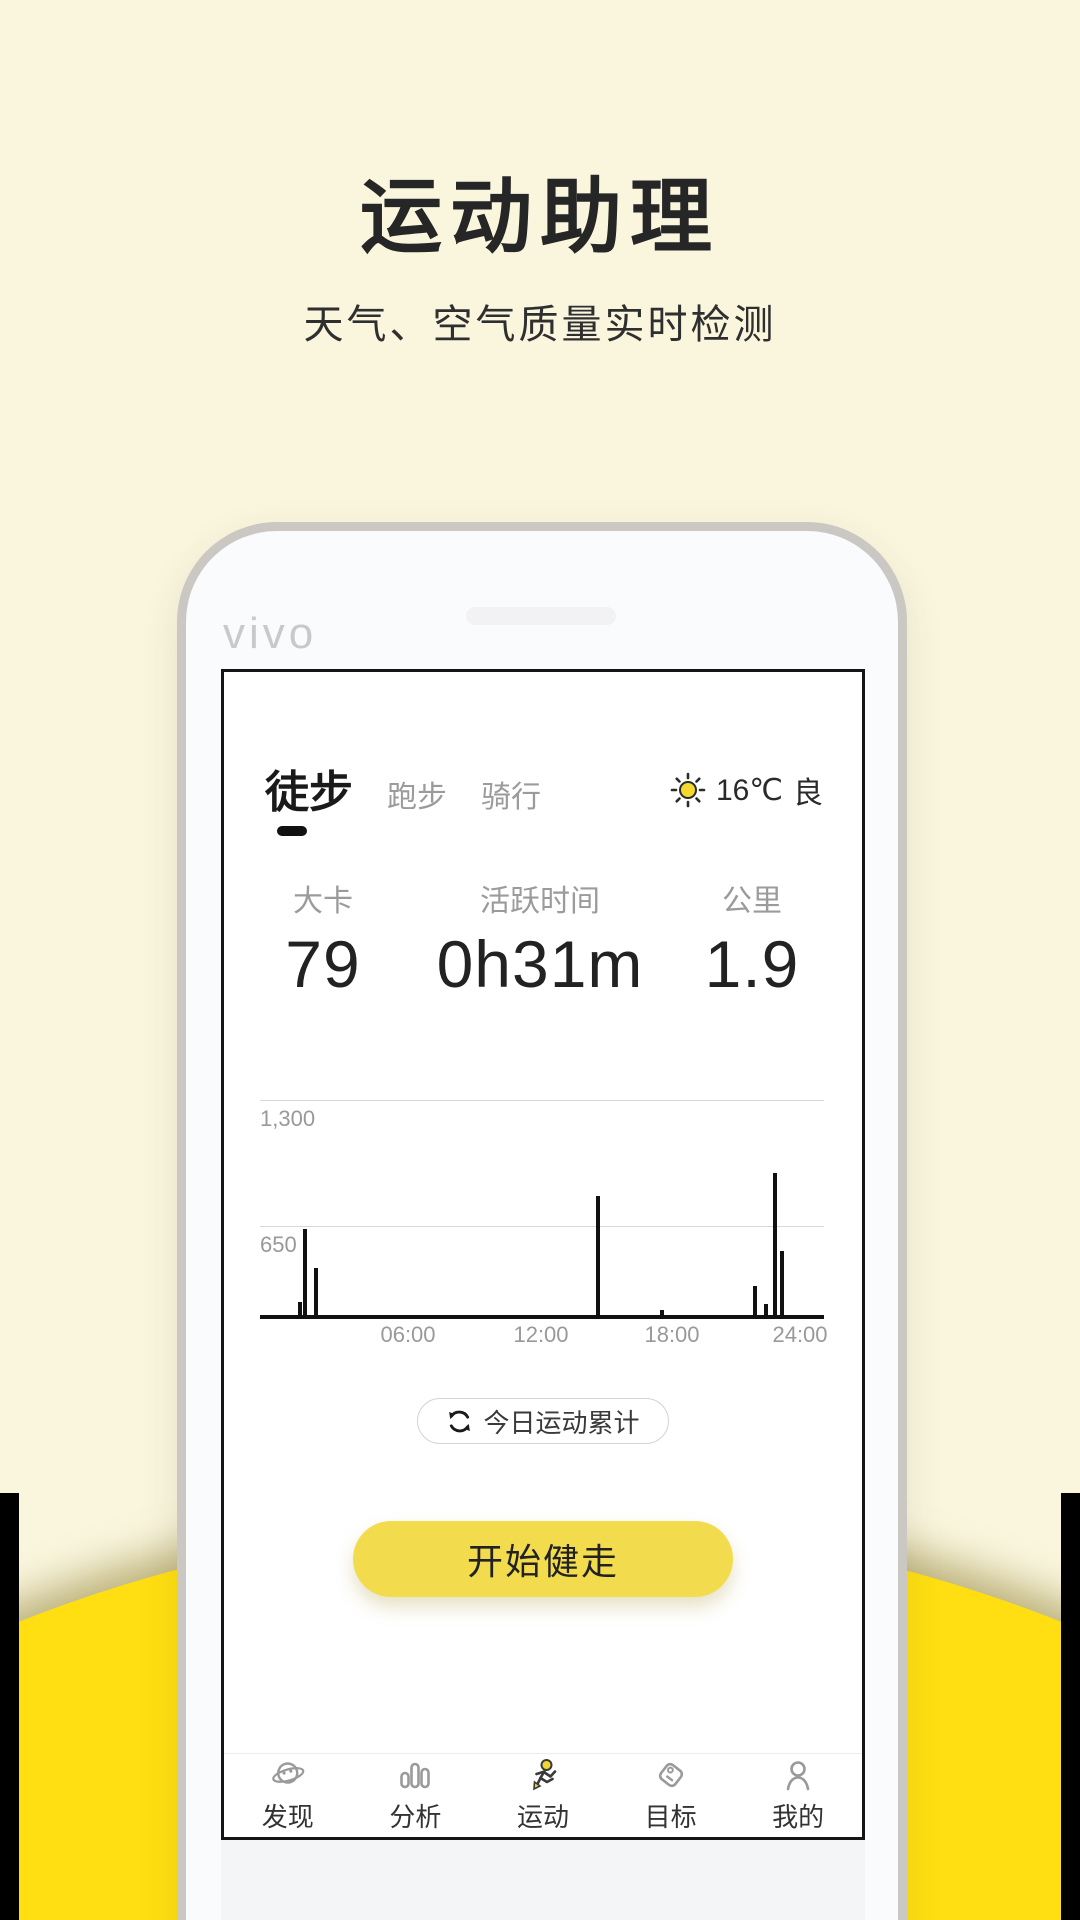  What do you see at coordinates (292, 831) in the screenshot?
I see `active-tab-underline` at bounding box center [292, 831].